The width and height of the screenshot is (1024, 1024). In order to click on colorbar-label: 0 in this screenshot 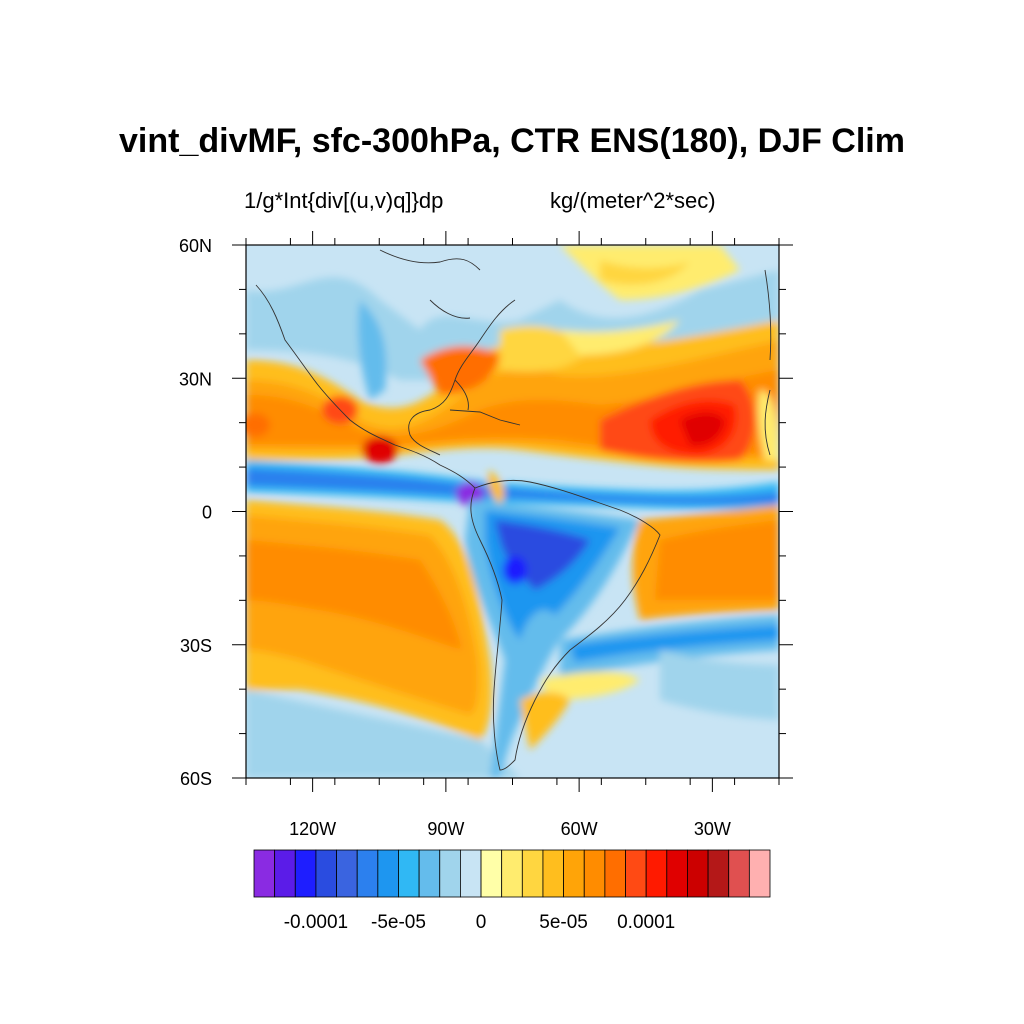, I will do `click(481, 922)`.